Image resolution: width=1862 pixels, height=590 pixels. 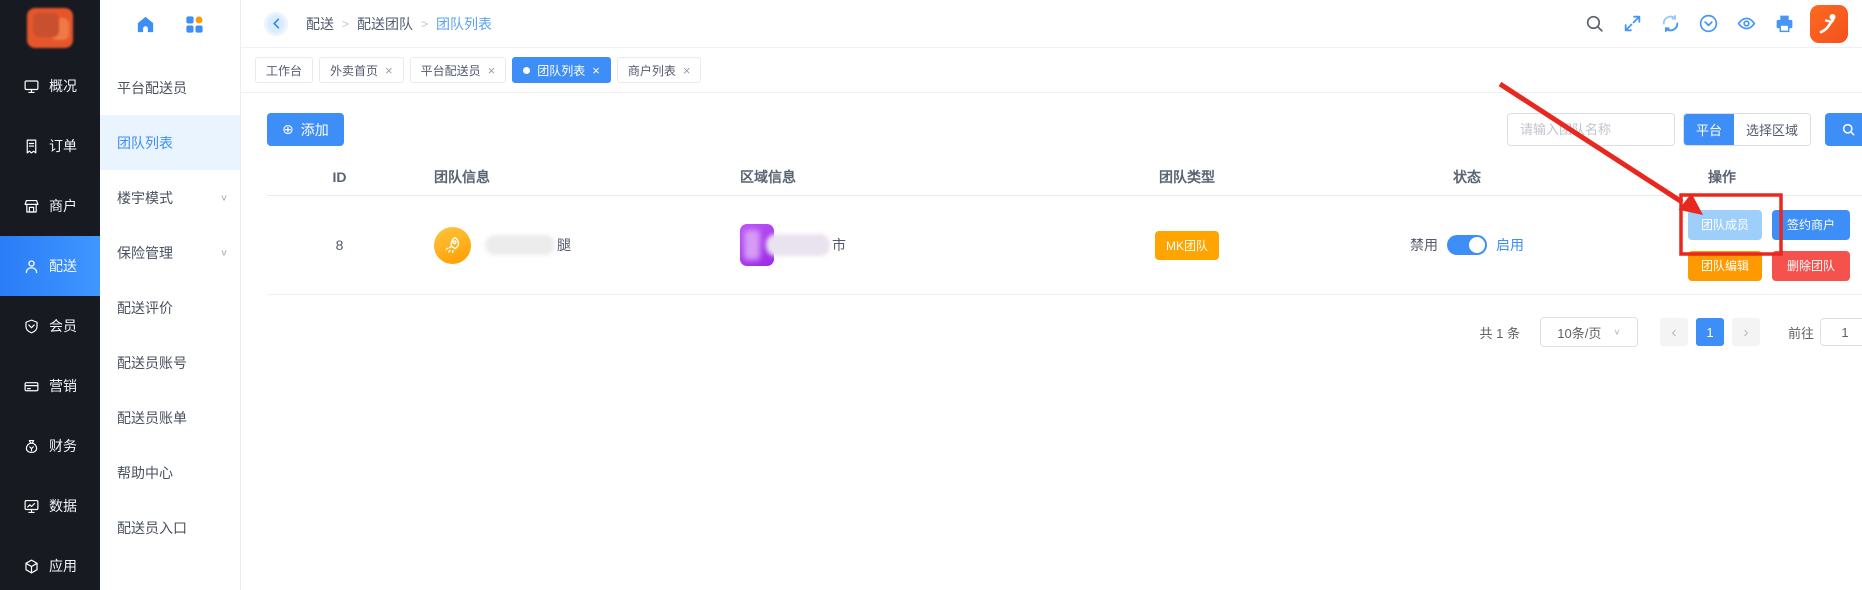 What do you see at coordinates (152, 362) in the screenshot?
I see `menu-item-courier-account: 配送员账号` at bounding box center [152, 362].